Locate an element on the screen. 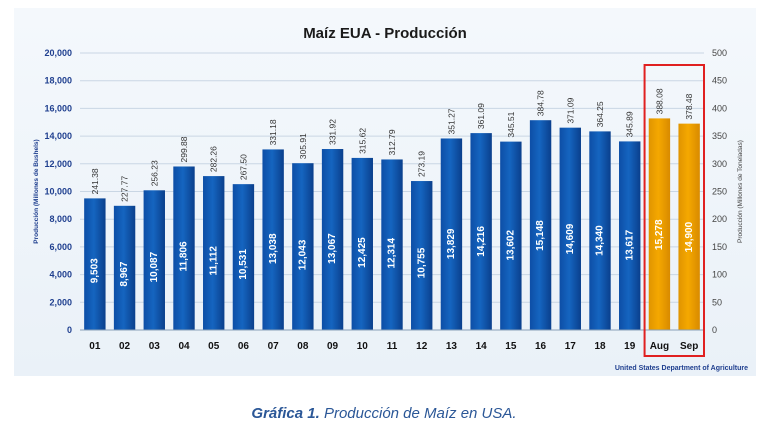 The image size is (768, 434). x-tick-label: 03 is located at coordinates (155, 346).